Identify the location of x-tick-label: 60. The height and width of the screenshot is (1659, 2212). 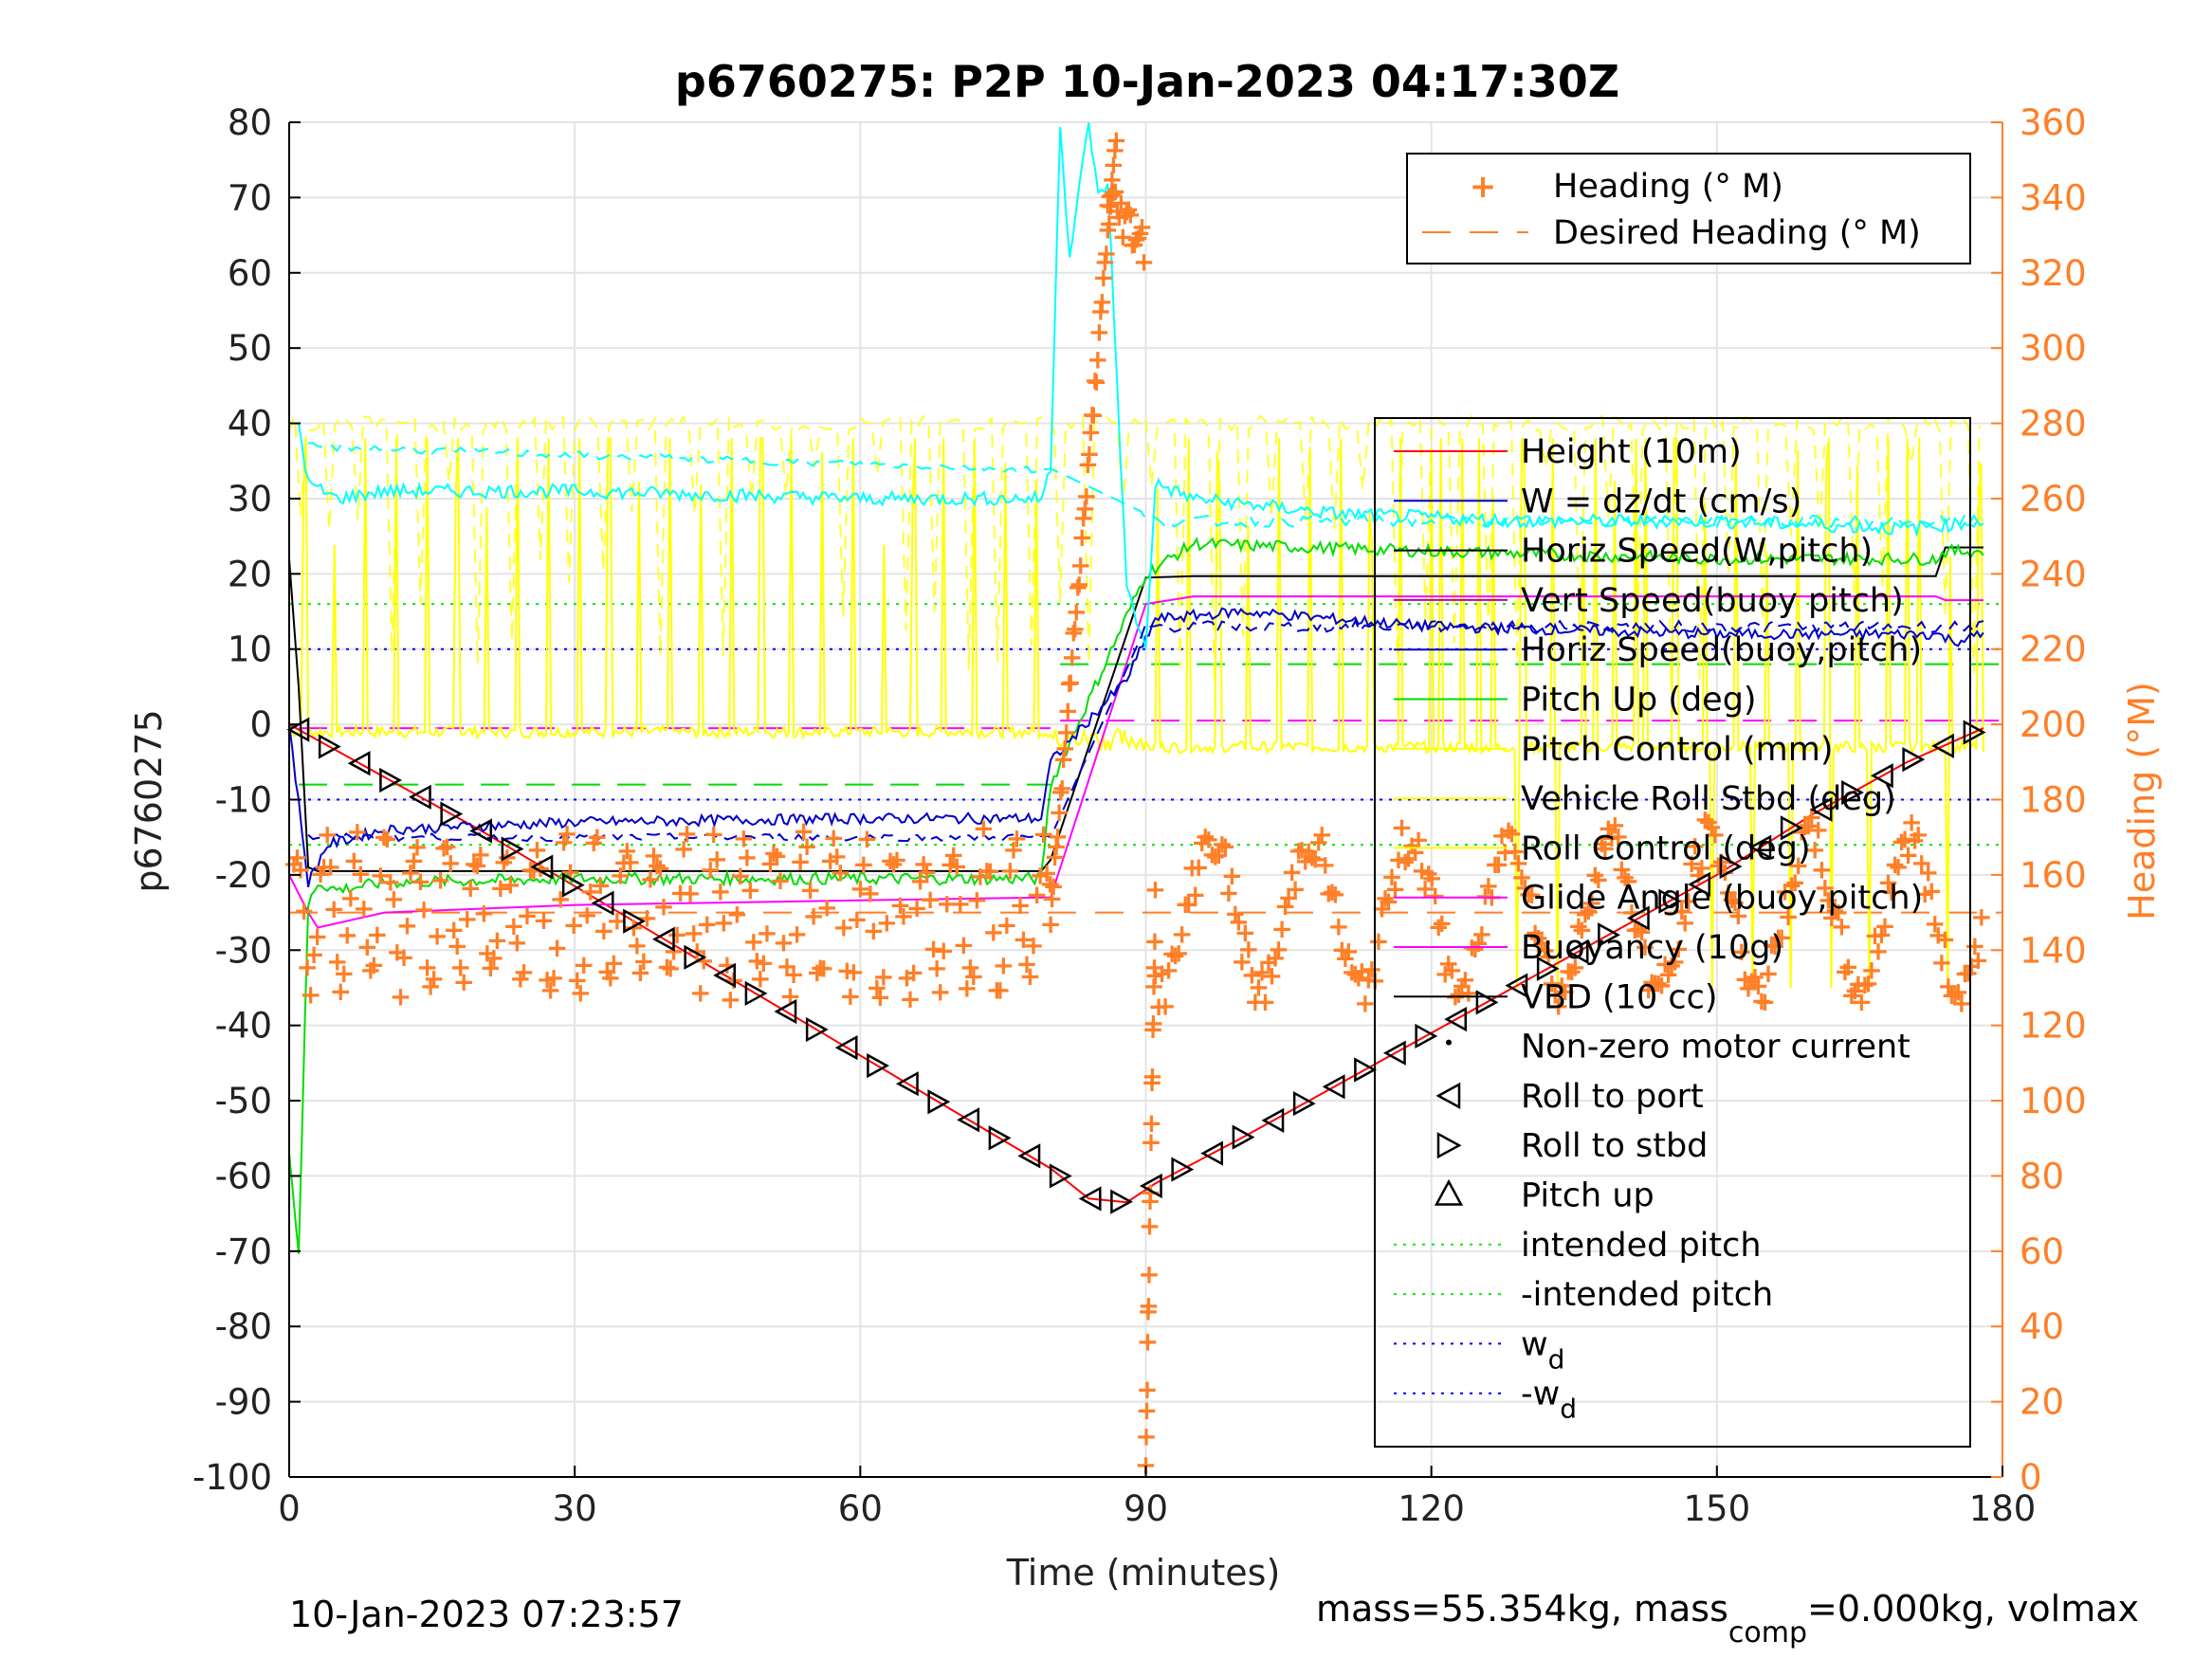
(860, 1508).